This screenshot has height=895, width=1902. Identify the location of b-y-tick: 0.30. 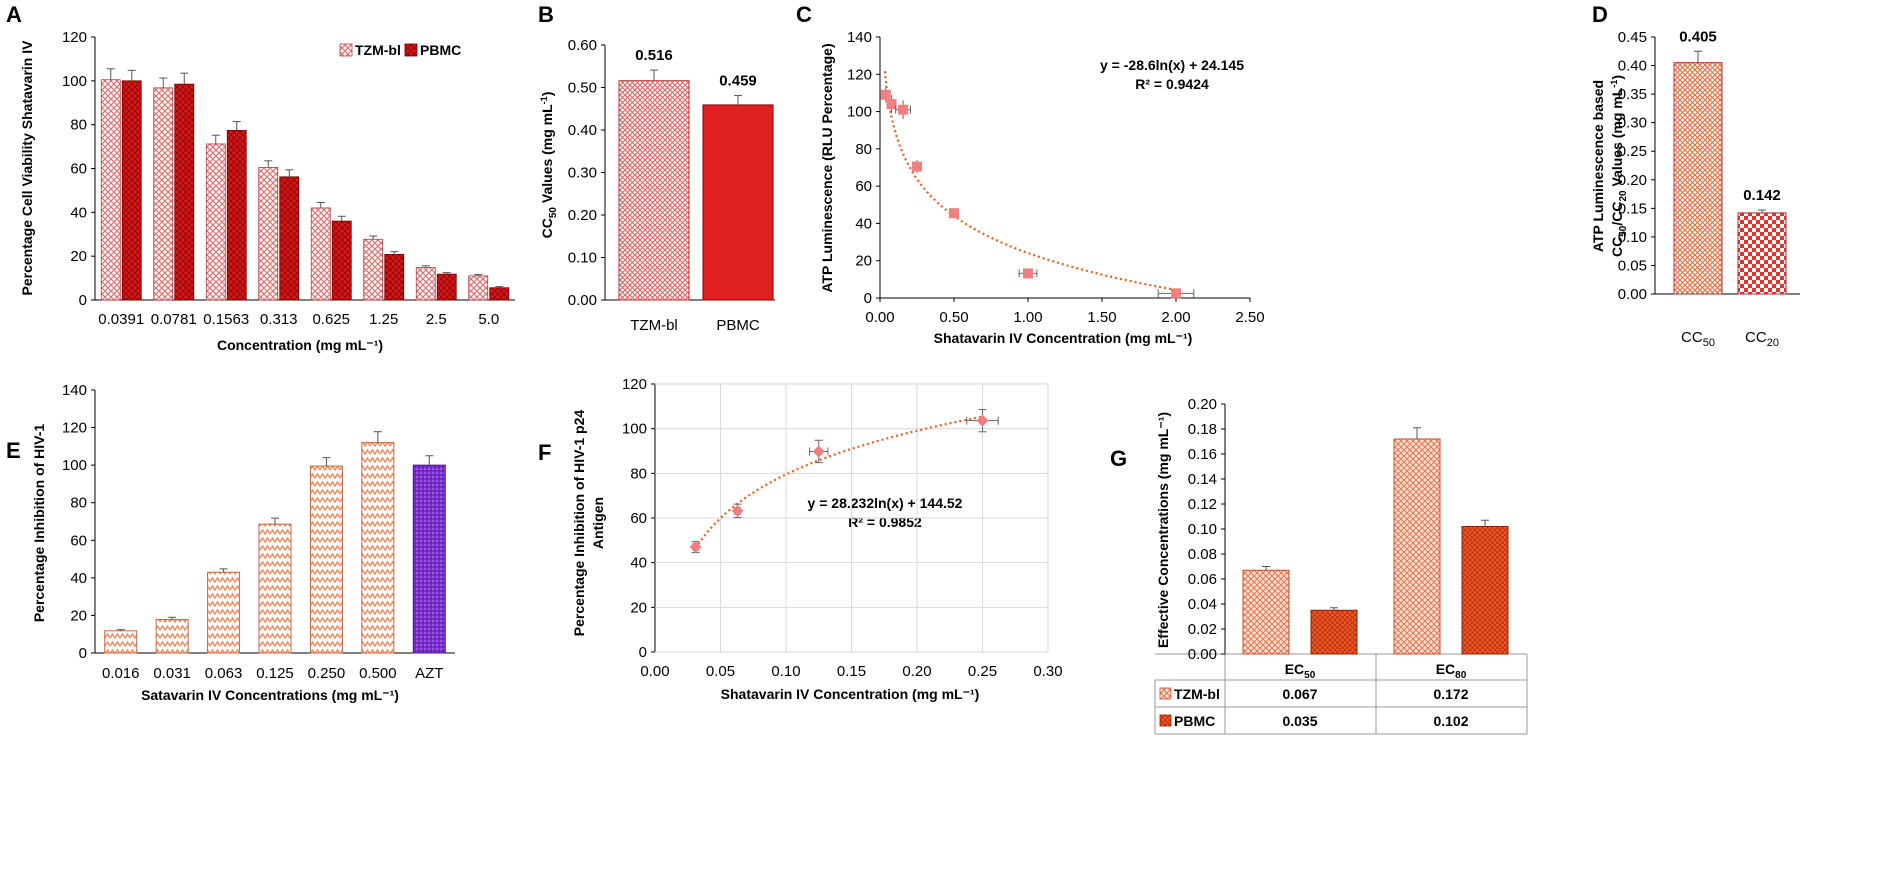
(582, 173).